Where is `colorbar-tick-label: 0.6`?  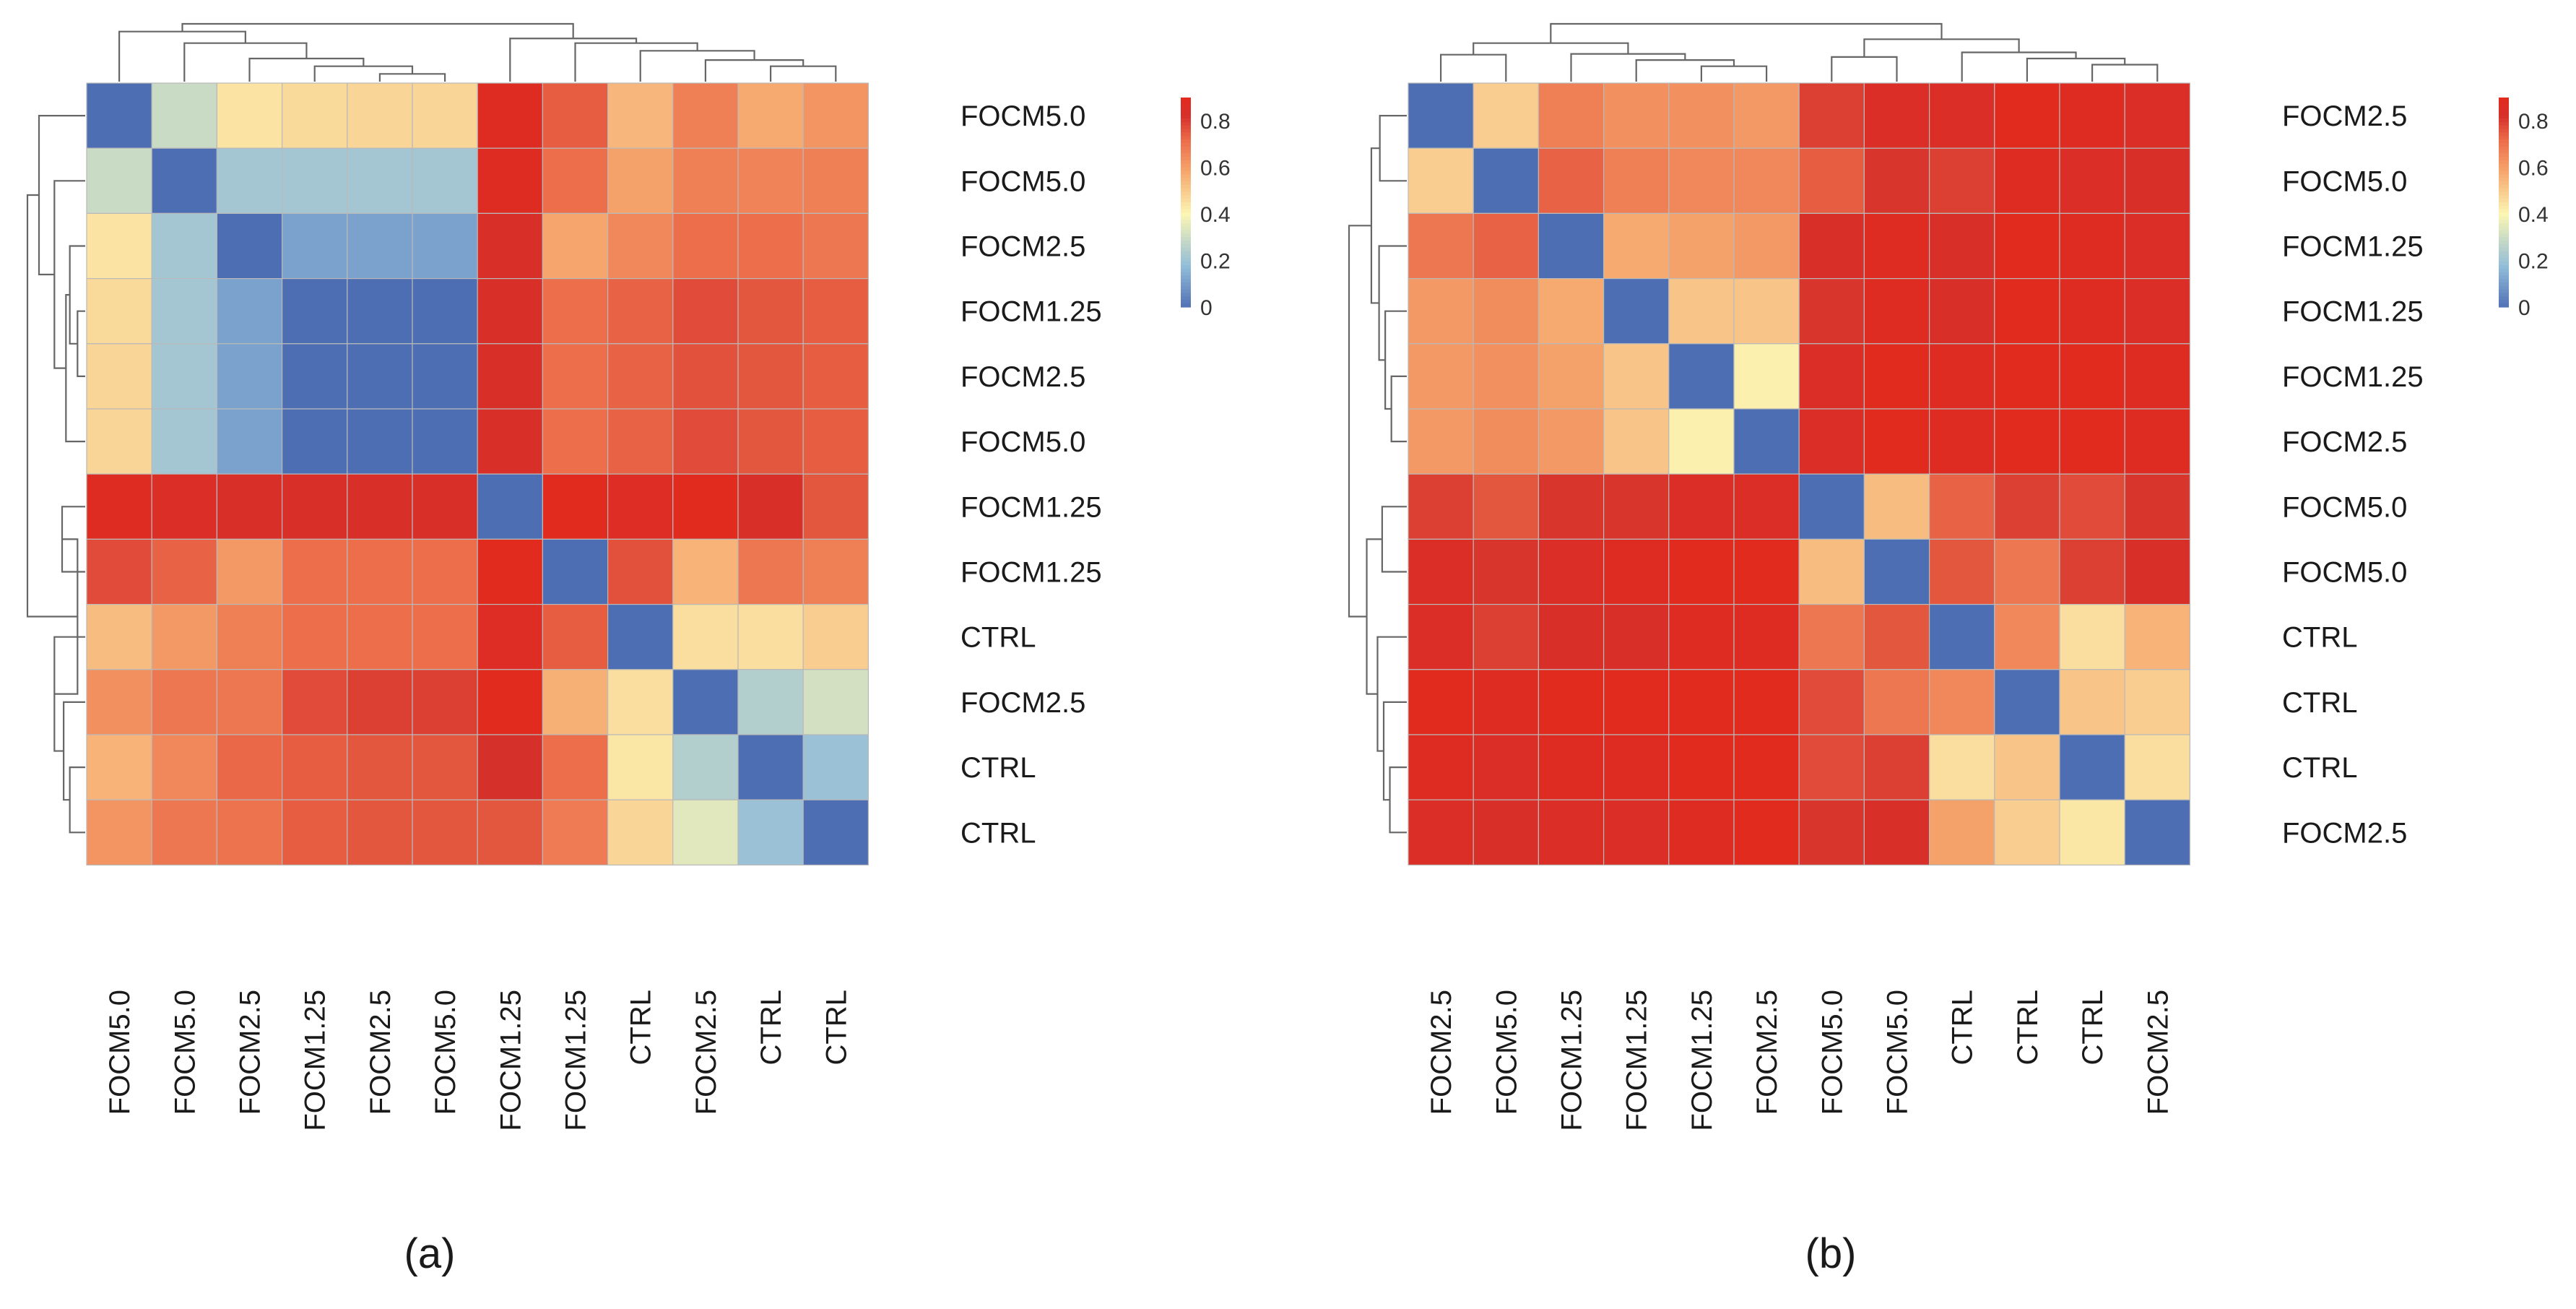
colorbar-tick-label: 0.6 is located at coordinates (1215, 169).